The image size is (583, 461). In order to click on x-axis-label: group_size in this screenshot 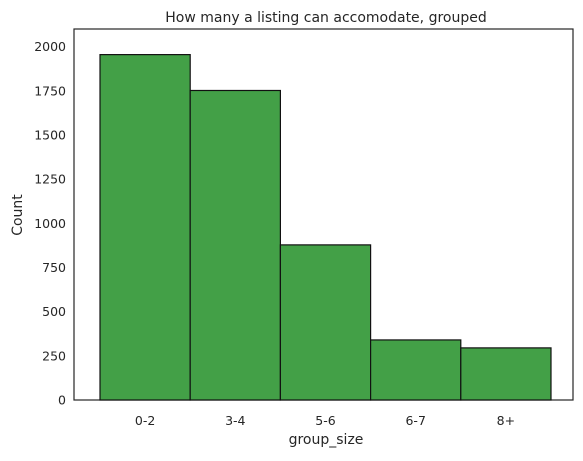, I will do `click(326, 440)`.